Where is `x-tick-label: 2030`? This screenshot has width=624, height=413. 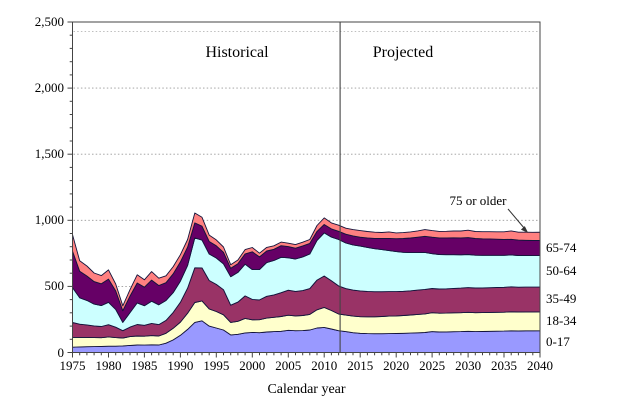
x-tick-label: 2030 is located at coordinates (468, 365).